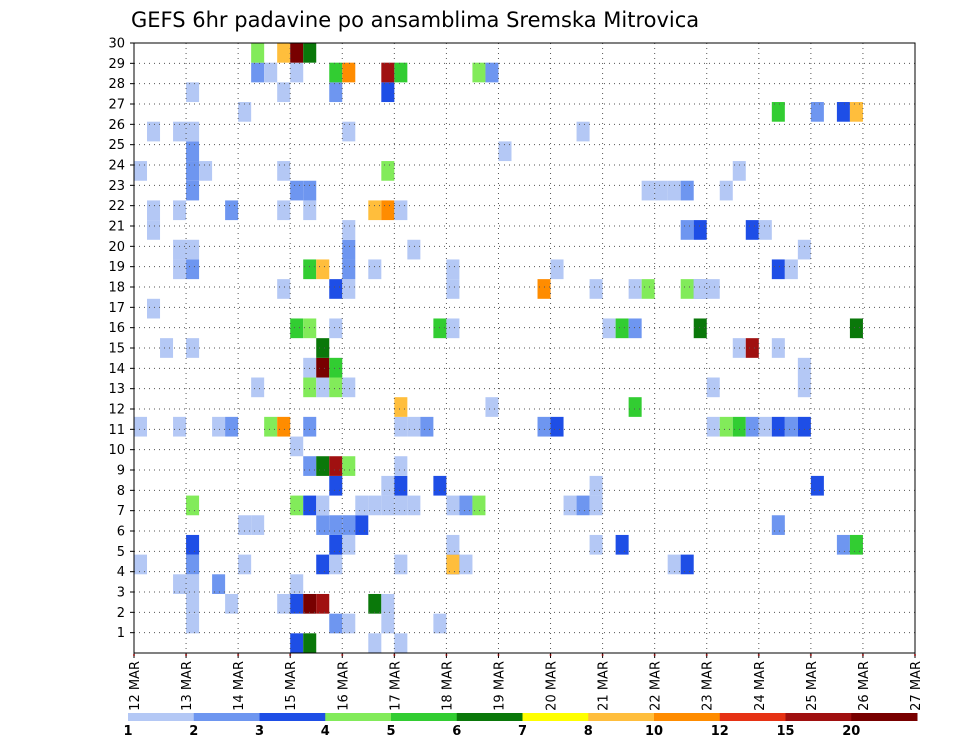  I want to click on y-tick-label: 14, so click(116, 369).